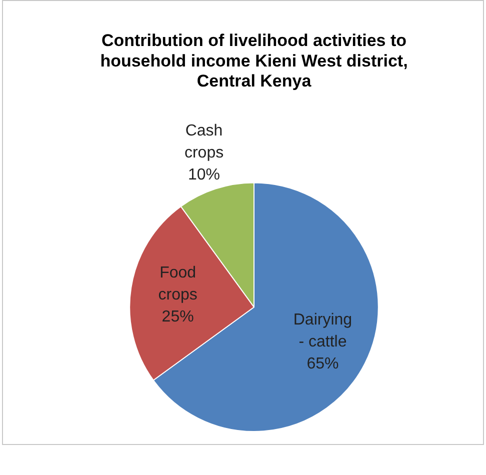  Describe the element at coordinates (204, 142) in the screenshot. I see `slice-label: Cash crops` at that location.